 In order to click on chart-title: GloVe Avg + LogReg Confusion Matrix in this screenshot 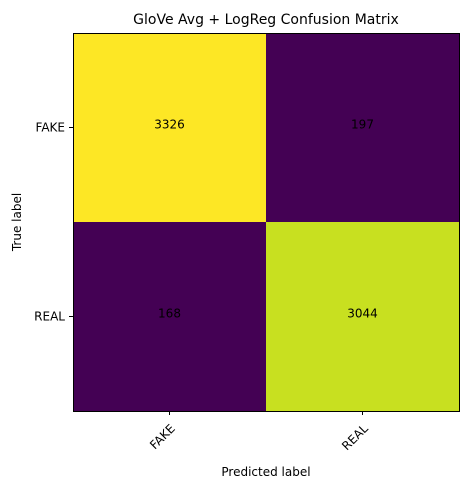, I will do `click(266, 20)`.